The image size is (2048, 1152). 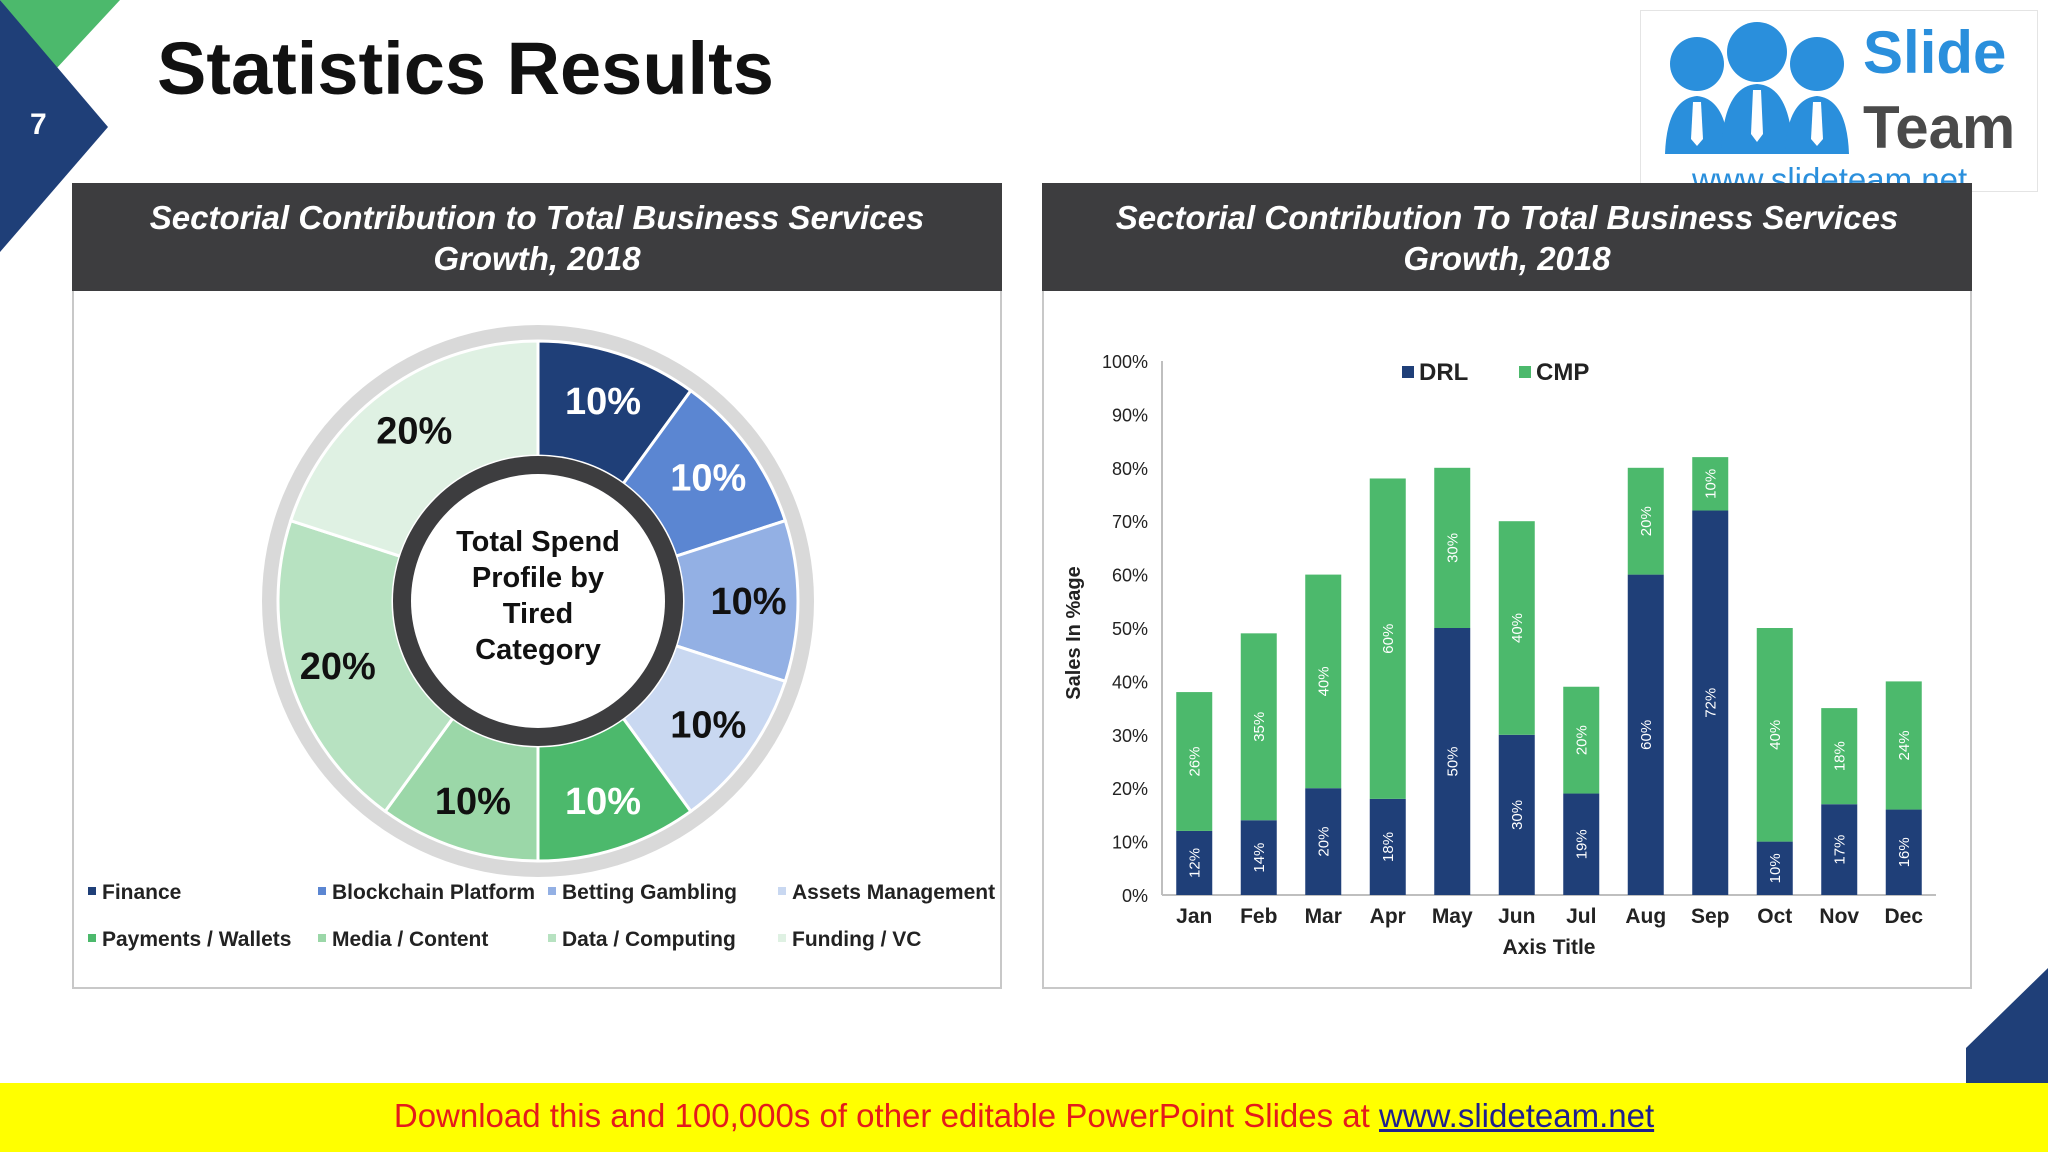 I want to click on legend-label: Payments / Wallets, so click(x=197, y=939).